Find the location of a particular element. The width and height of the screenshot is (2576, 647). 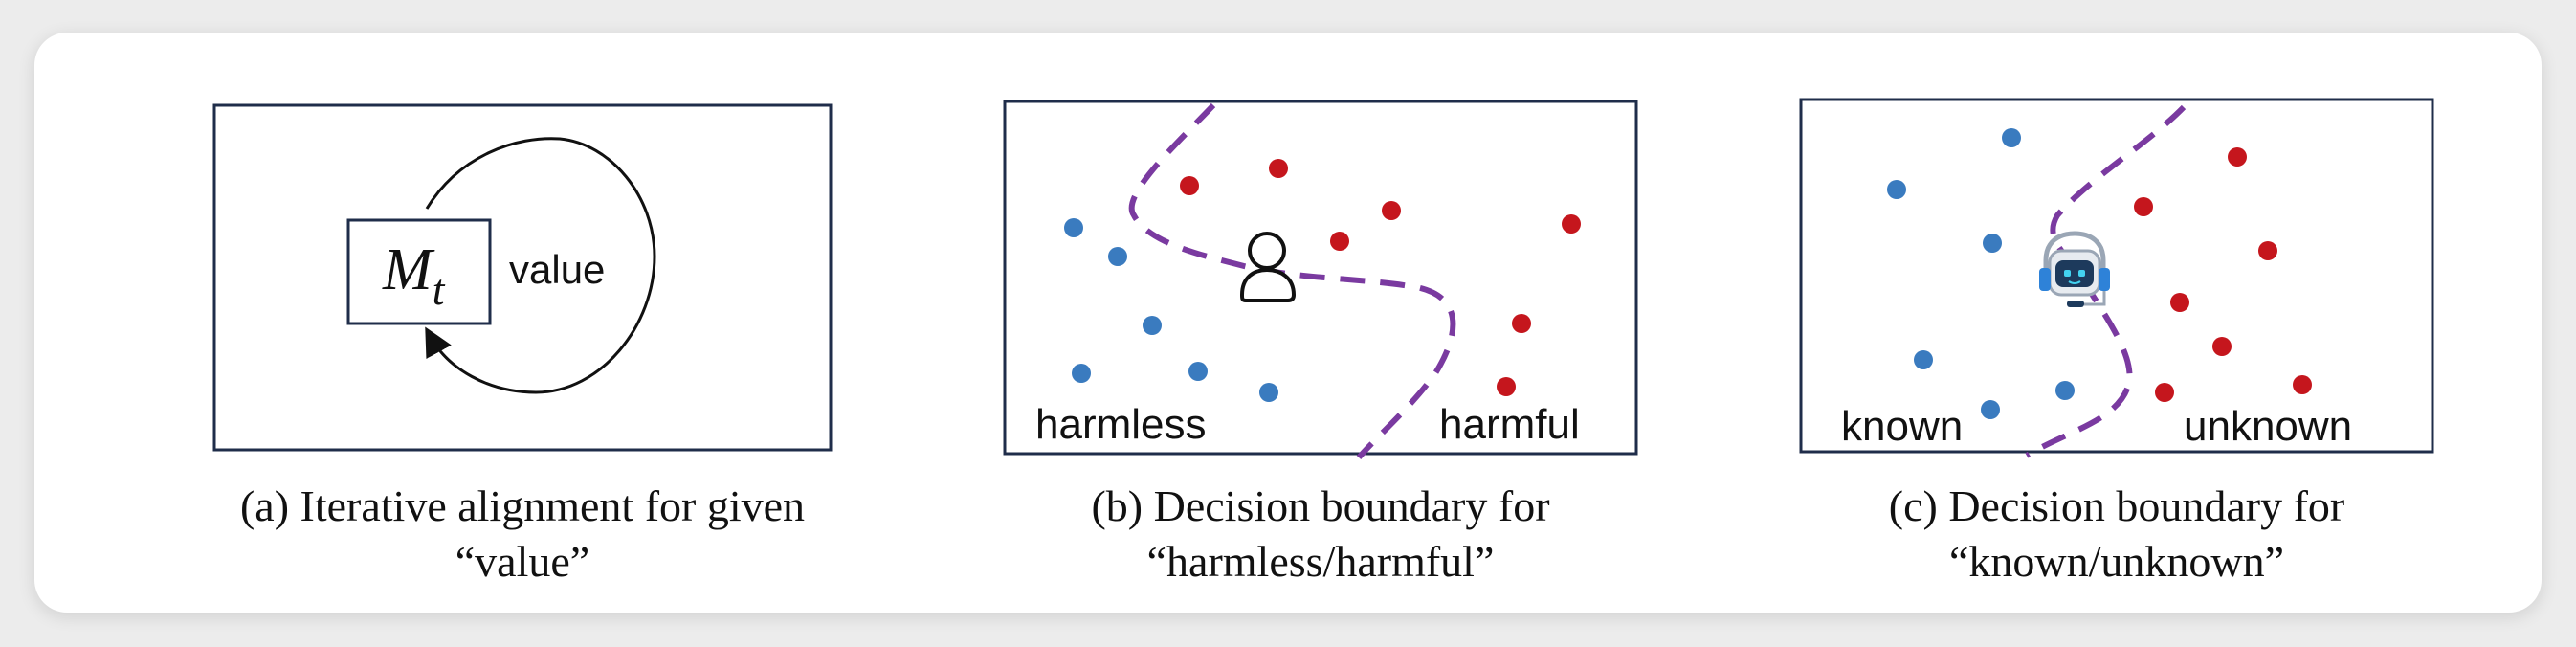

panel-b-frame is located at coordinates (1320, 278).